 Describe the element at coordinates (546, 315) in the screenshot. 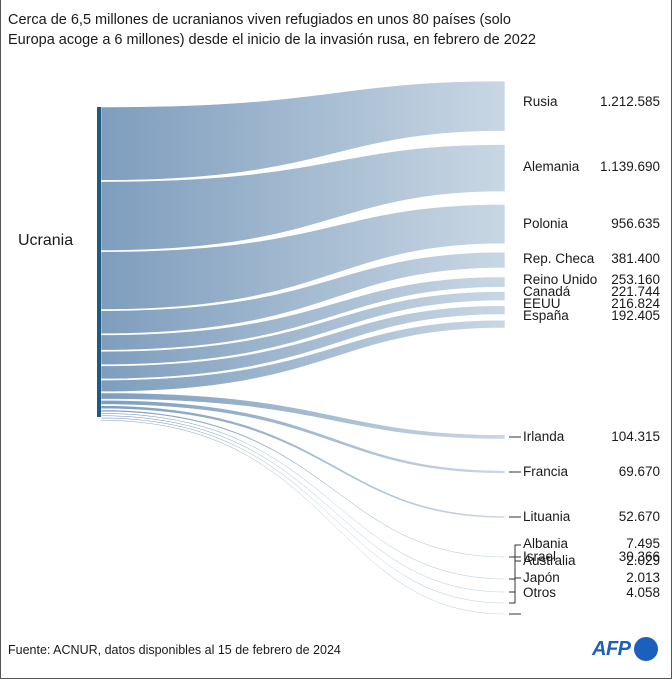

I see `destination-name: España` at that location.